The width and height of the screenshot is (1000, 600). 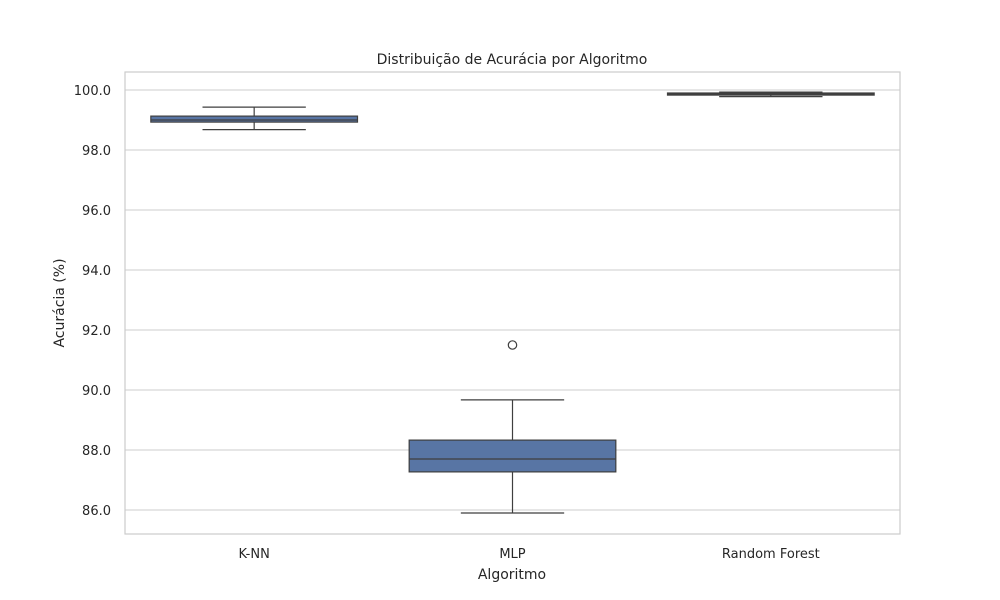 I want to click on y-axis-label: Acurácia (%), so click(x=60, y=302).